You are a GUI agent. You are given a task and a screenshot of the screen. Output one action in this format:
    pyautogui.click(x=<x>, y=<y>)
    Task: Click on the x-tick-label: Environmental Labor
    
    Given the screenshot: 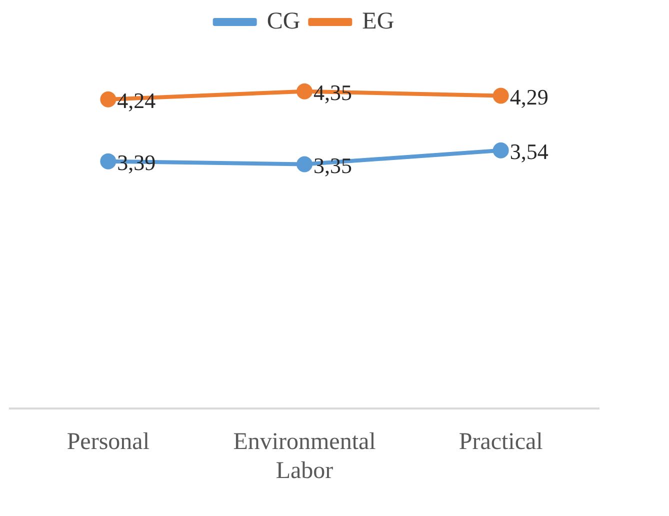 What is the action you would take?
    pyautogui.click(x=304, y=456)
    